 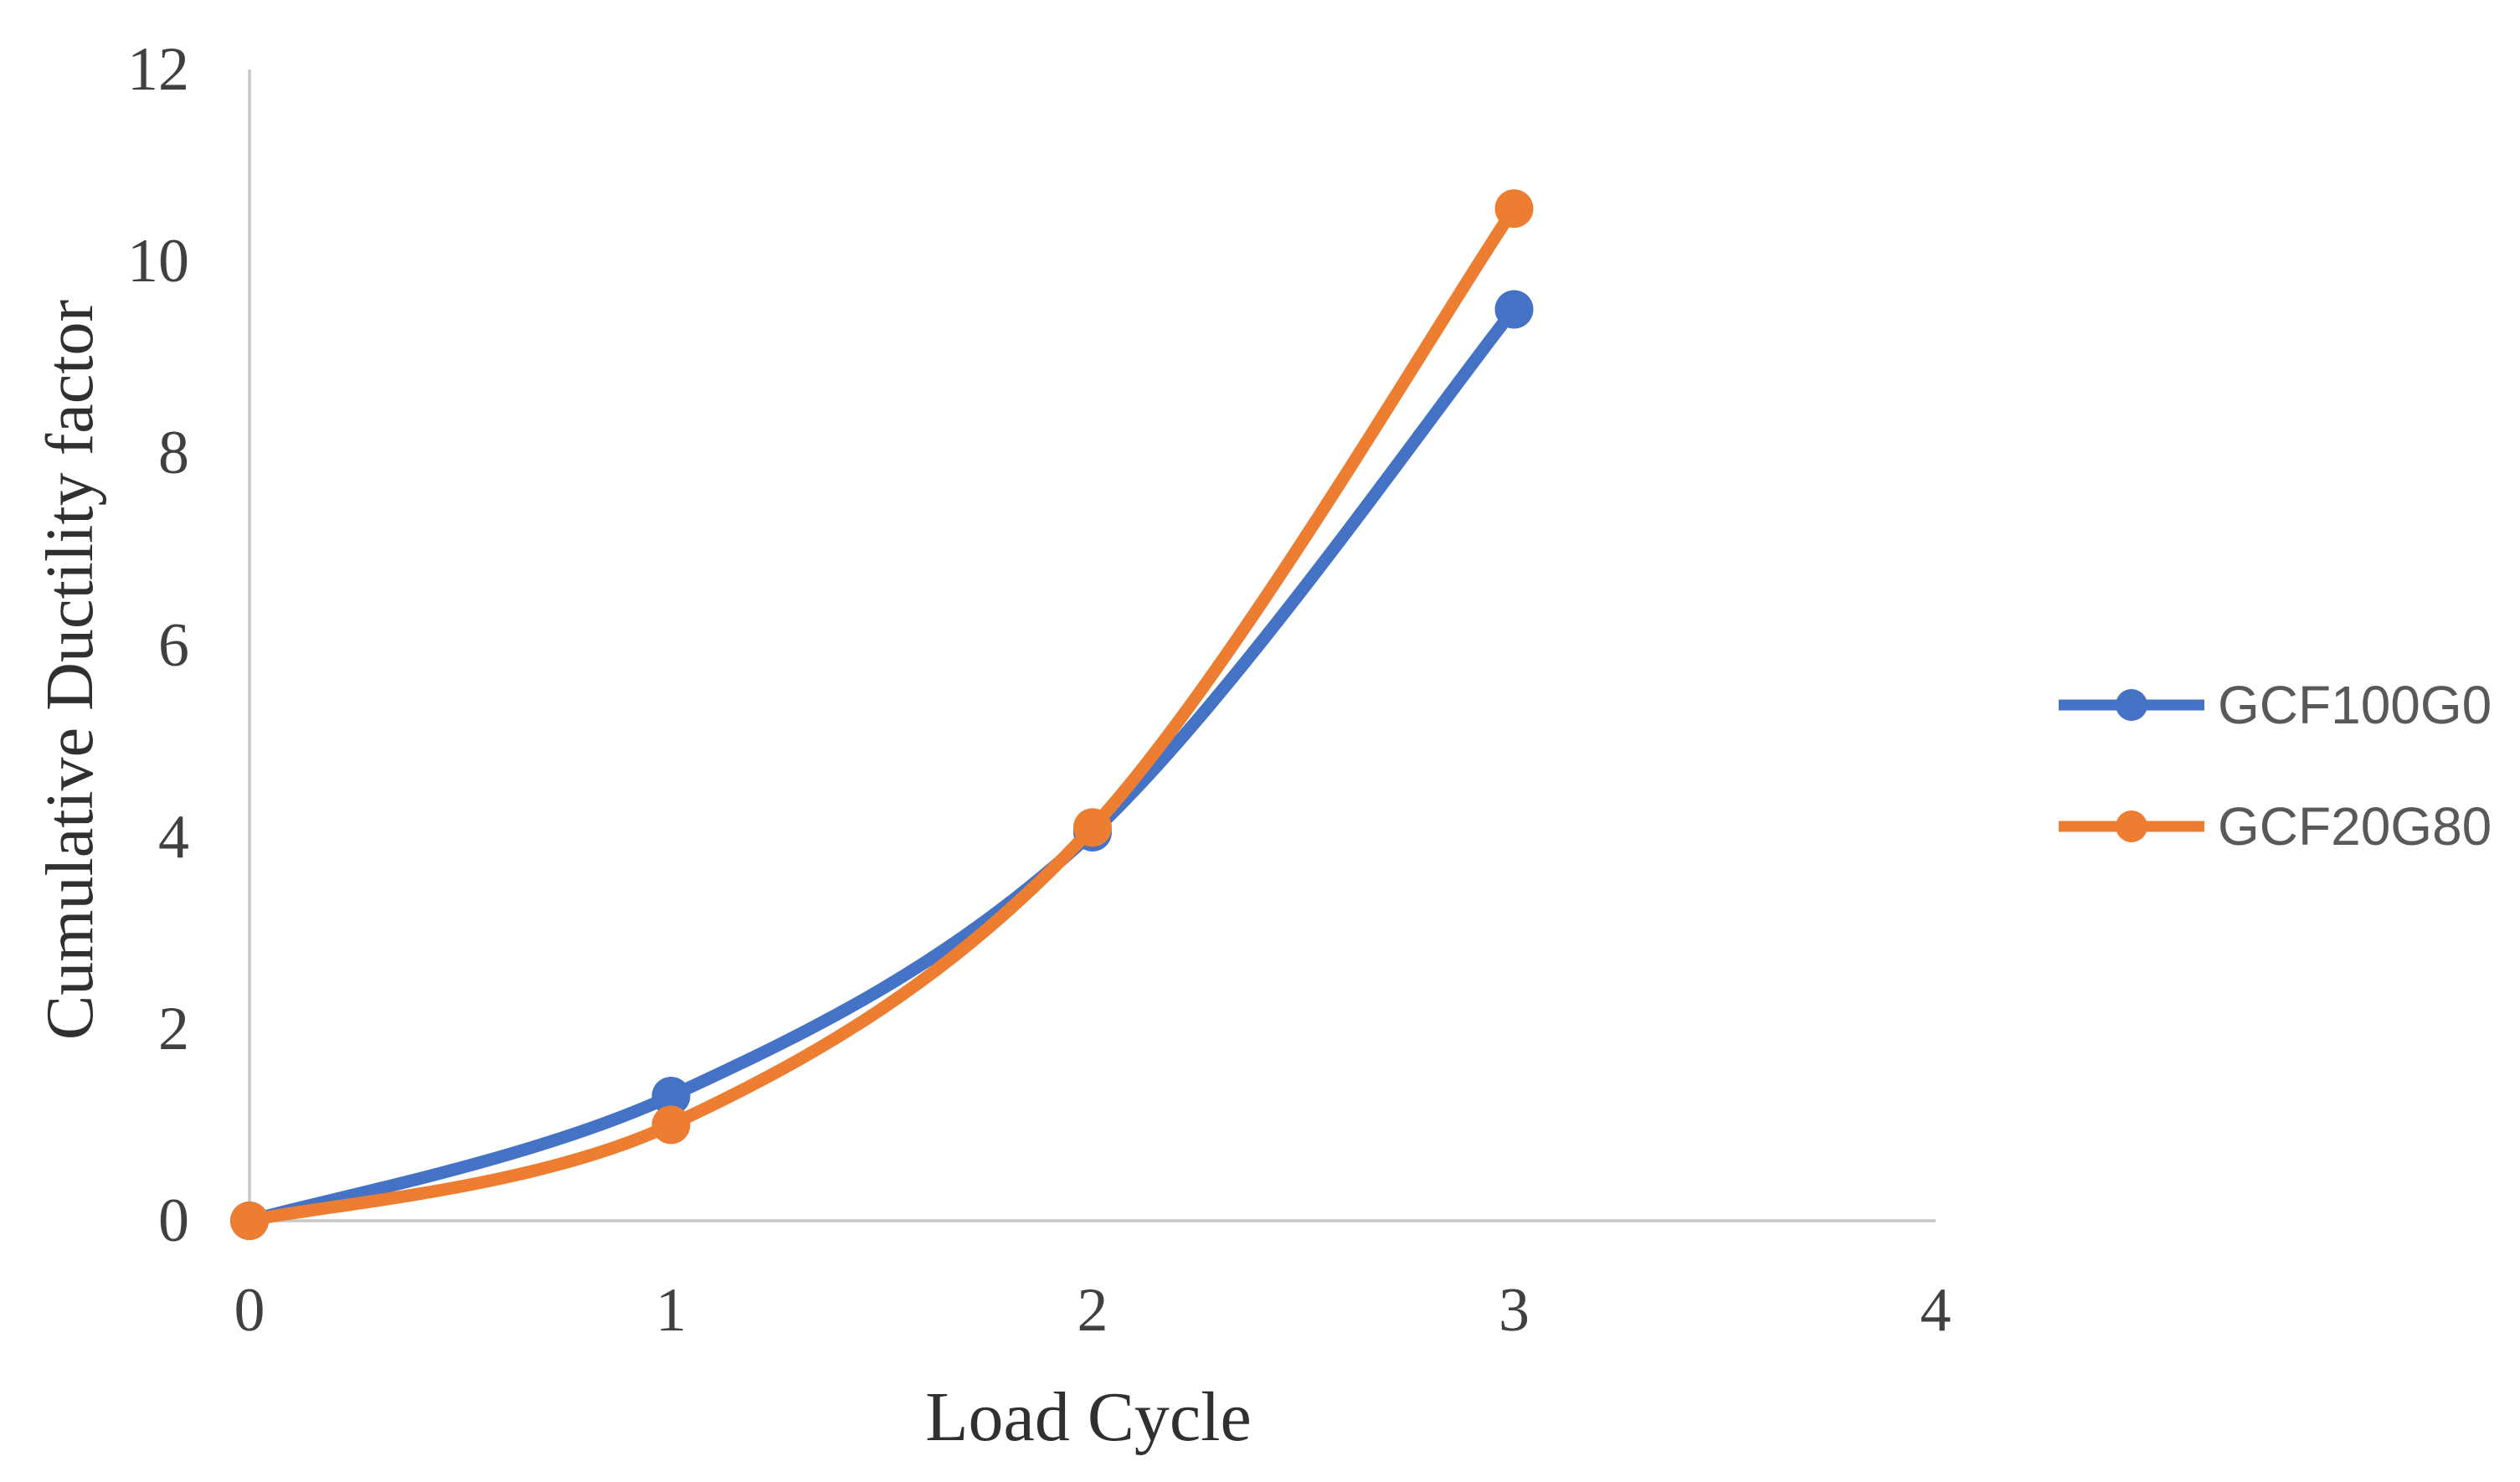 I want to click on x-tick-label: 1, so click(x=671, y=1310).